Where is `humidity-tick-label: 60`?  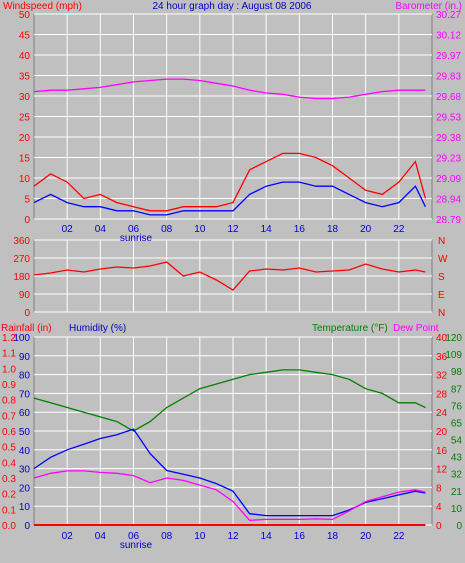 humidity-tick-label: 60 is located at coordinates (25, 413).